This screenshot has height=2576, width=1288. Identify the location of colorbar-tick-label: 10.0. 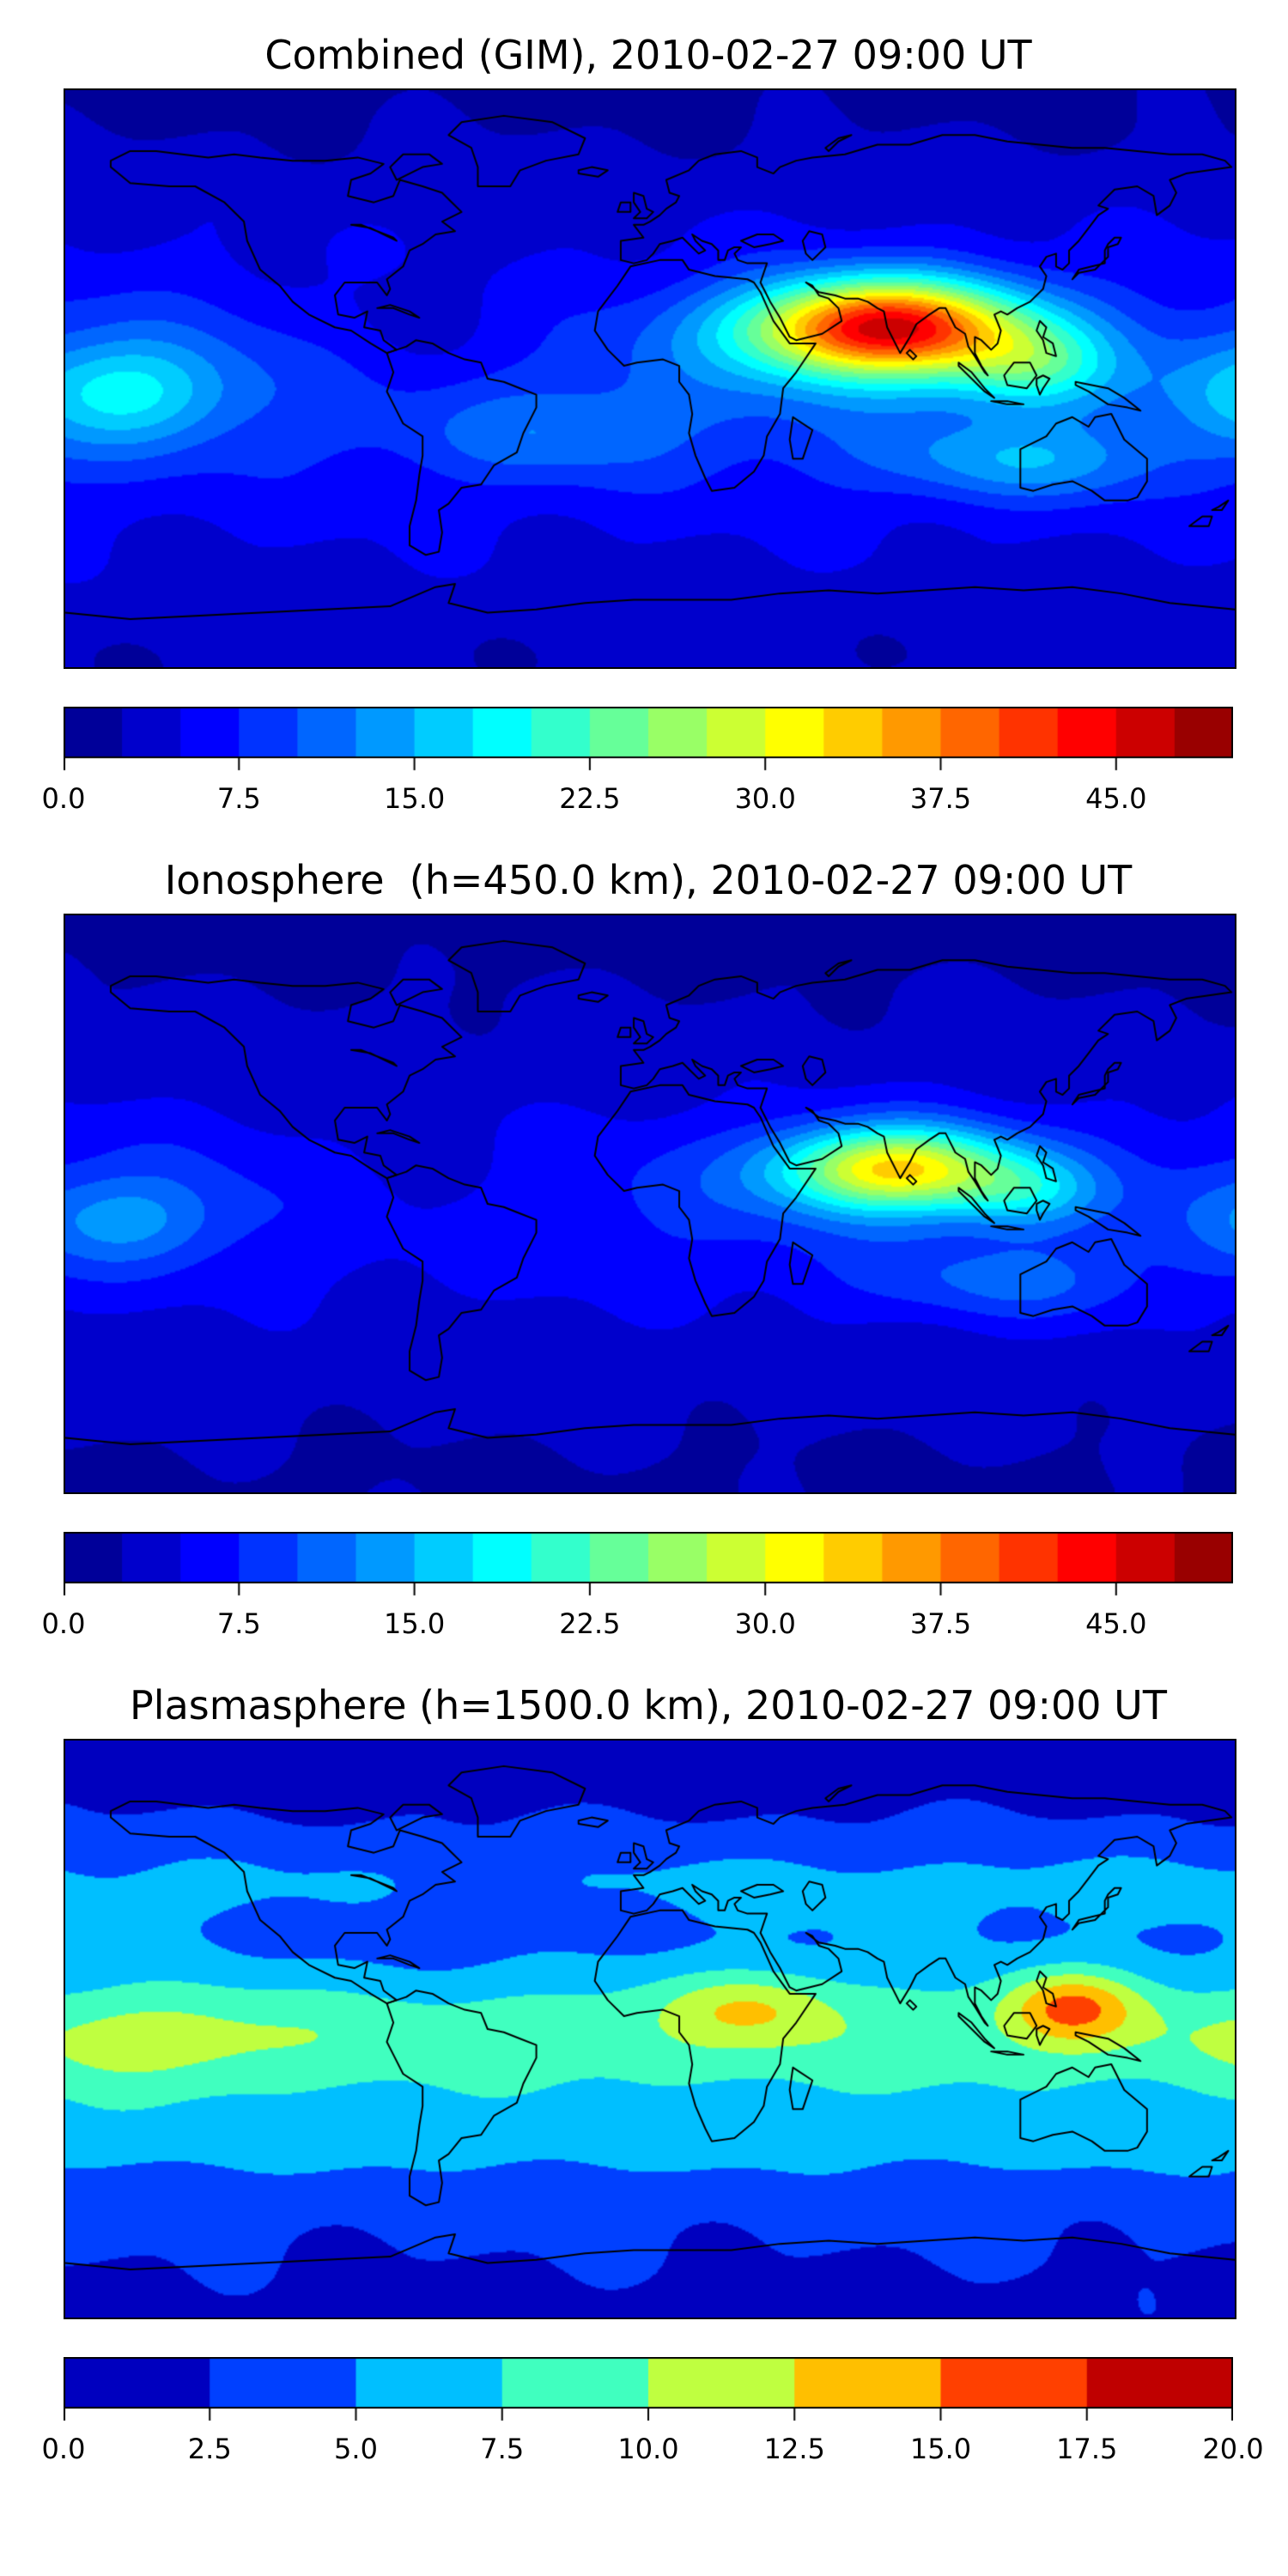
(648, 2449).